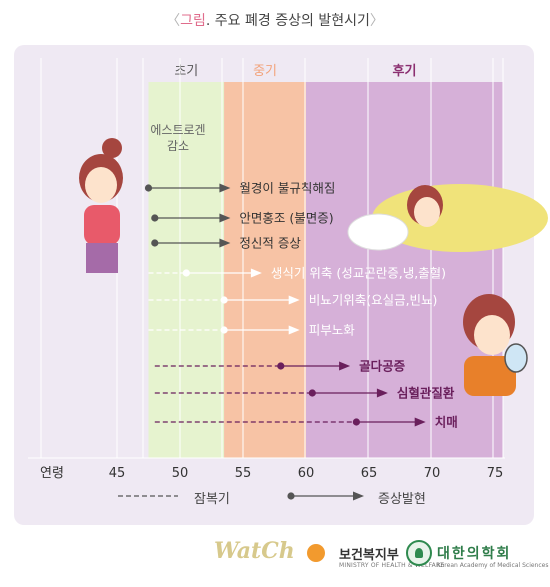 This screenshot has height=587, width=550. I want to click on x-tick-label: 75, so click(495, 473).